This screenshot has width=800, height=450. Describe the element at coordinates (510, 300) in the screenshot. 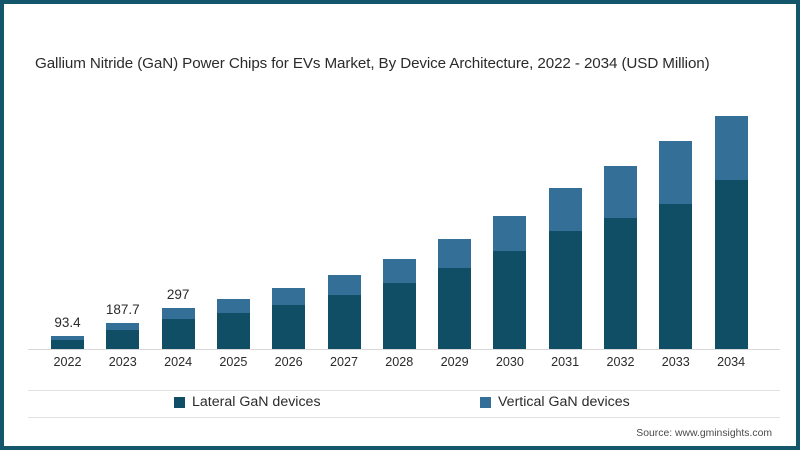

I see `bar-segment-lateral-2030` at that location.